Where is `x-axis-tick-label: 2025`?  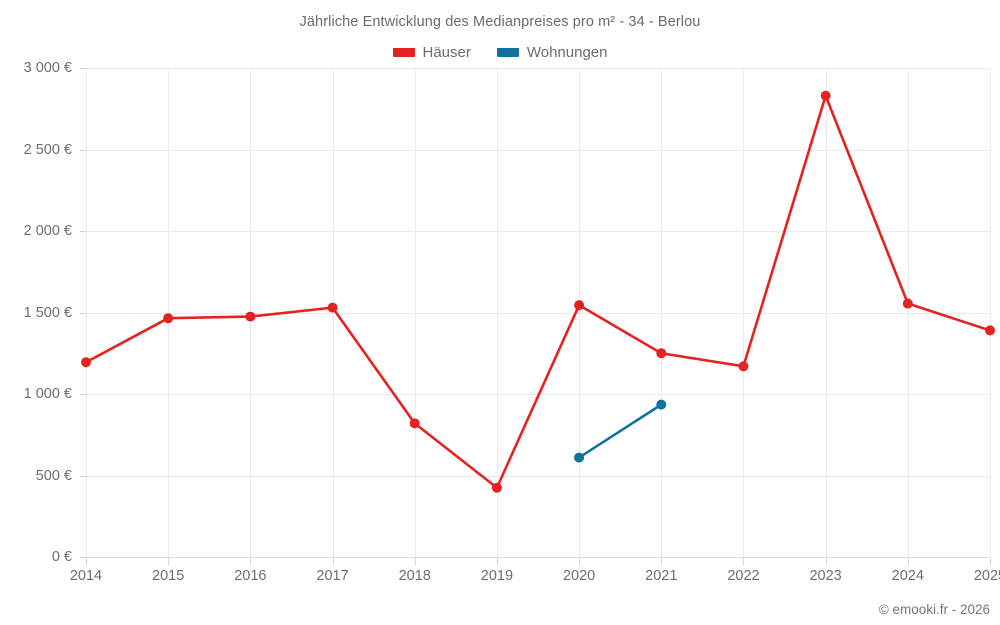 x-axis-tick-label: 2025 is located at coordinates (986, 576).